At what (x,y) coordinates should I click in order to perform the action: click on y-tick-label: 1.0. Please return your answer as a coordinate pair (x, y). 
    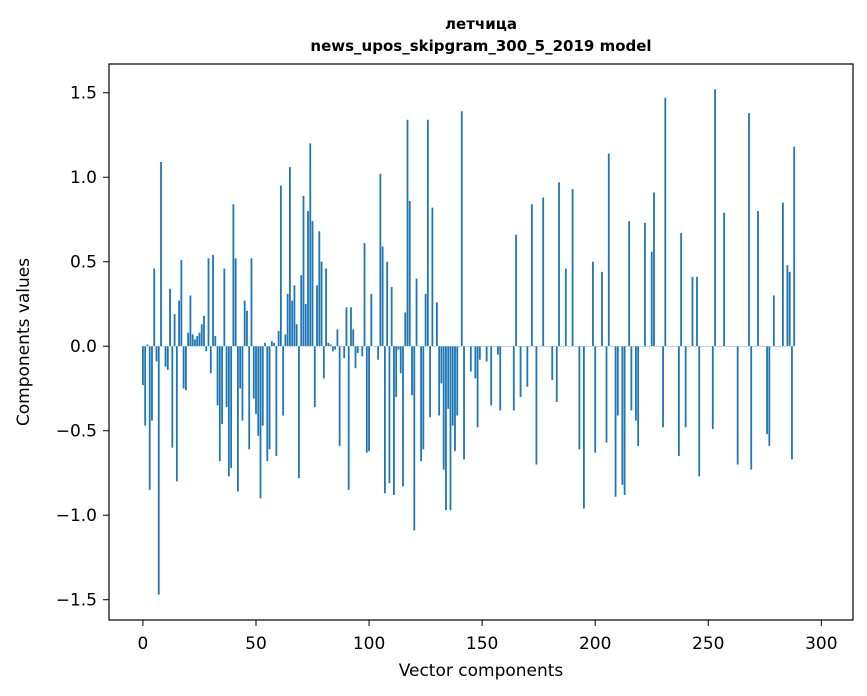
    Looking at the image, I should click on (83, 178).